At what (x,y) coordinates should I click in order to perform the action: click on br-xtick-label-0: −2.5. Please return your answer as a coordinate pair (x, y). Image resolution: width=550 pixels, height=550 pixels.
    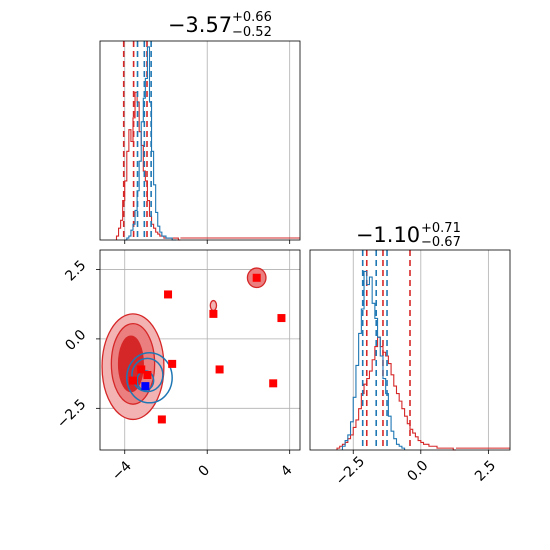
    Looking at the image, I should click on (350, 470).